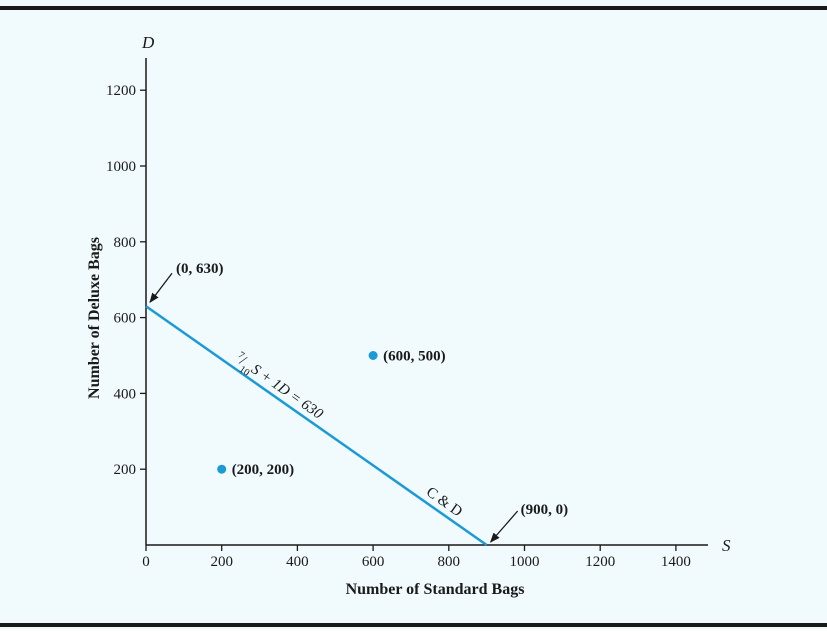  Describe the element at coordinates (121, 167) in the screenshot. I see `y-tick-label: 1000` at that location.